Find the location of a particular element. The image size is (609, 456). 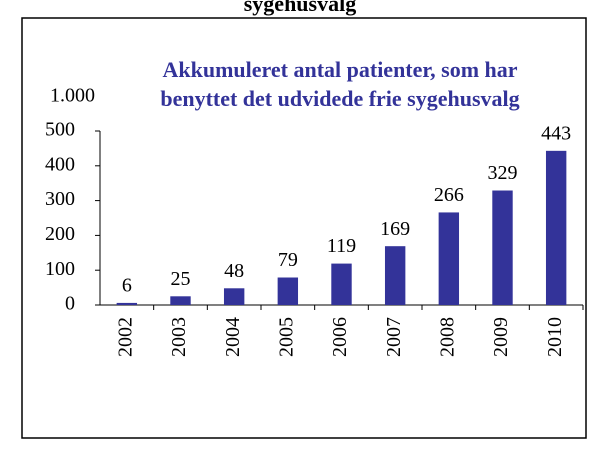

y-tick-label: 400 is located at coordinates (60, 164).